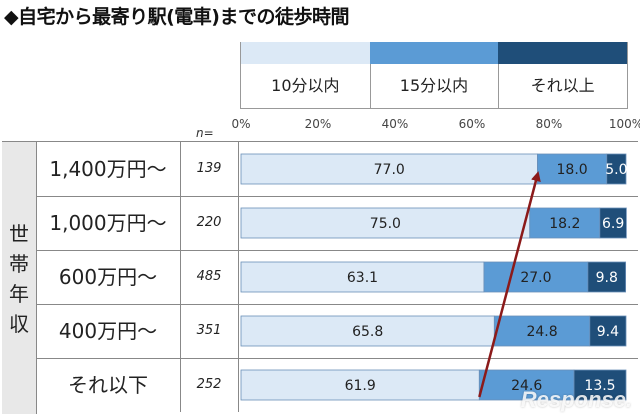 The image size is (640, 415). I want to click on x-tick-label: 60%, so click(472, 124).